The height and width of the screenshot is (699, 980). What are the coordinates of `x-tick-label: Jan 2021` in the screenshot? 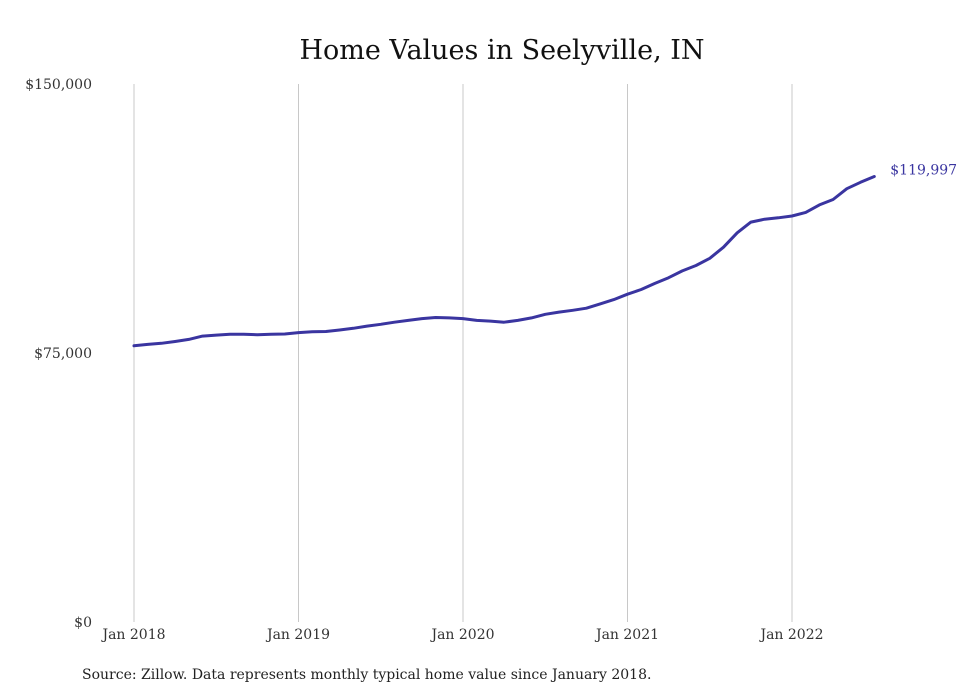 It's located at (626, 635).